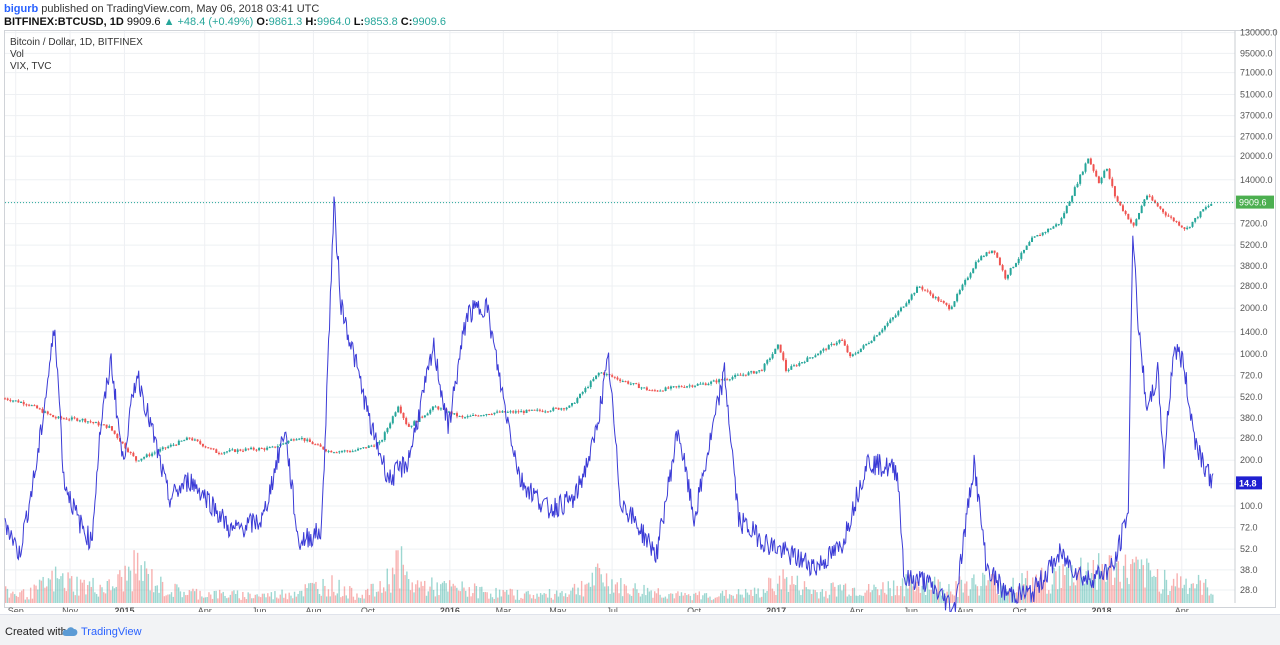 This screenshot has width=1280, height=645. I want to click on tradingview-link: TradingView, so click(111, 632).